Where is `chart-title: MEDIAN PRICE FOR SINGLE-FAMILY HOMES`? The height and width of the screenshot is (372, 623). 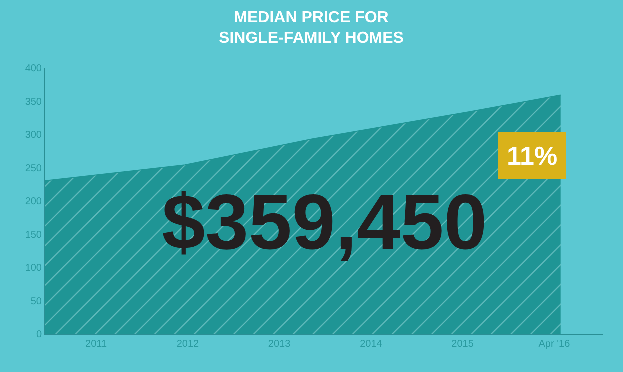 chart-title: MEDIAN PRICE FOR SINGLE-FAMILY HOMES is located at coordinates (311, 28).